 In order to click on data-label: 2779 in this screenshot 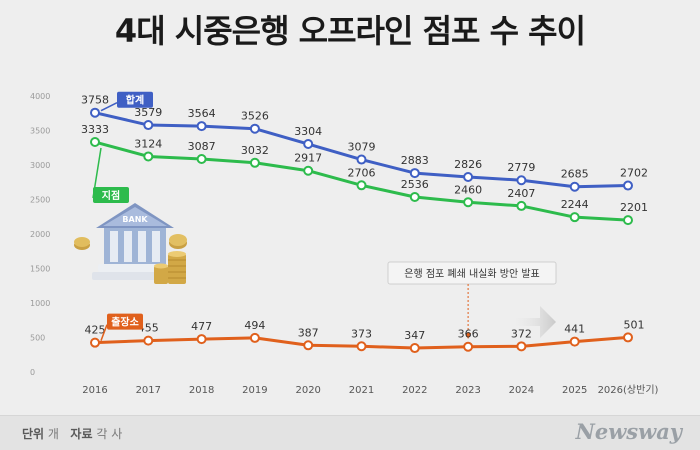, I will do `click(521, 167)`.